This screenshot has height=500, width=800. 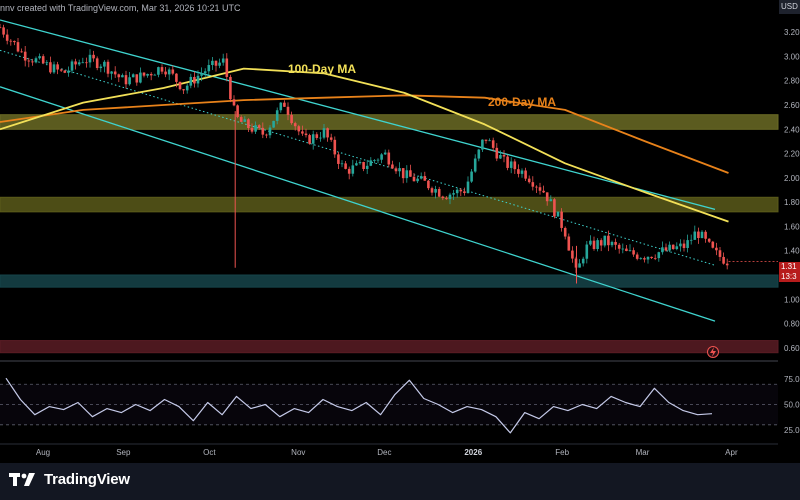 I want to click on x-tick-label: 2026, so click(x=473, y=452).